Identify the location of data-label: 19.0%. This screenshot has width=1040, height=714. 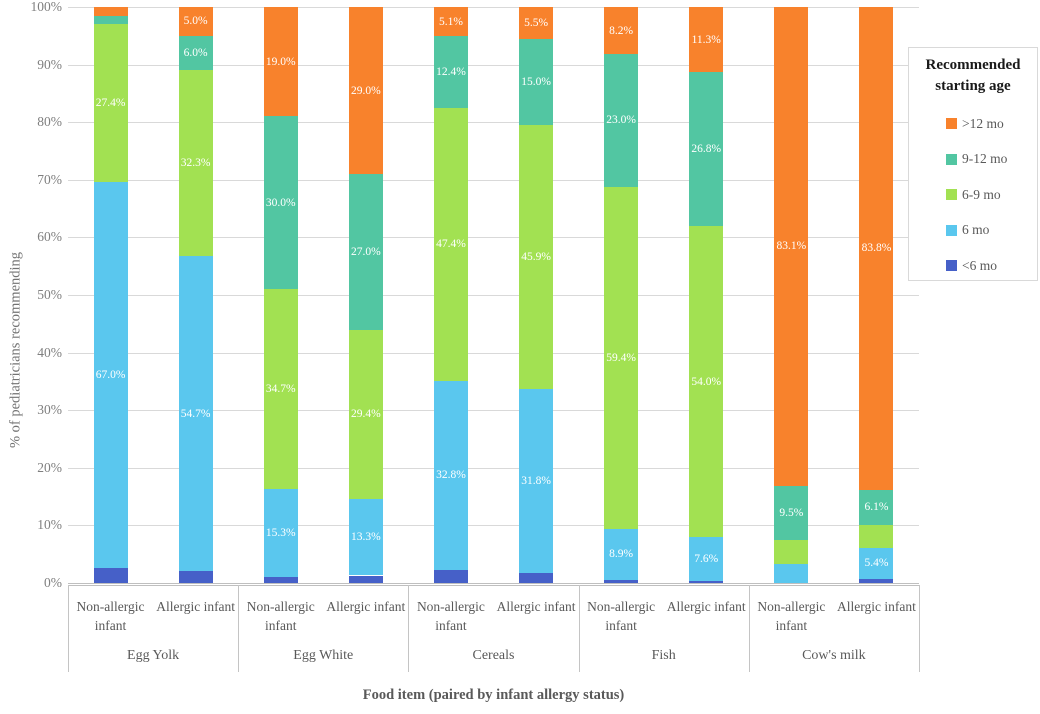
(280, 61).